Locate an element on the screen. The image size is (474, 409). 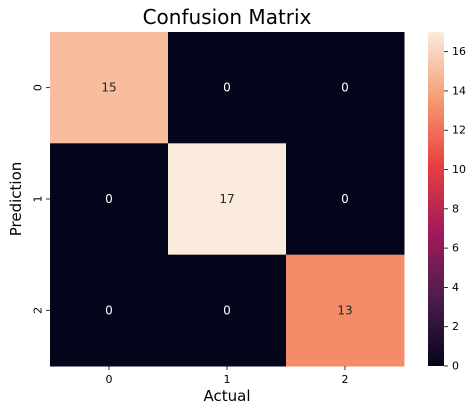
y-tick-label: 2 is located at coordinates (38, 310).